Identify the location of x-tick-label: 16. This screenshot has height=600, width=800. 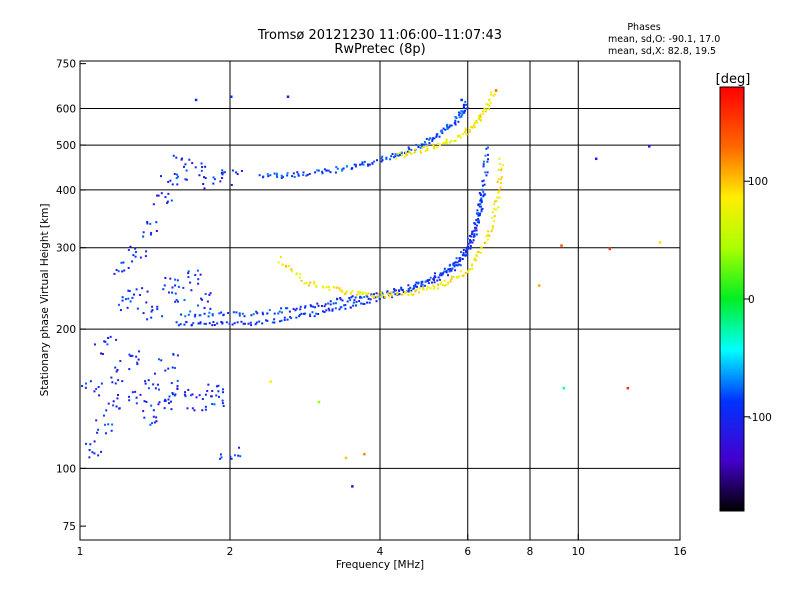
(680, 552).